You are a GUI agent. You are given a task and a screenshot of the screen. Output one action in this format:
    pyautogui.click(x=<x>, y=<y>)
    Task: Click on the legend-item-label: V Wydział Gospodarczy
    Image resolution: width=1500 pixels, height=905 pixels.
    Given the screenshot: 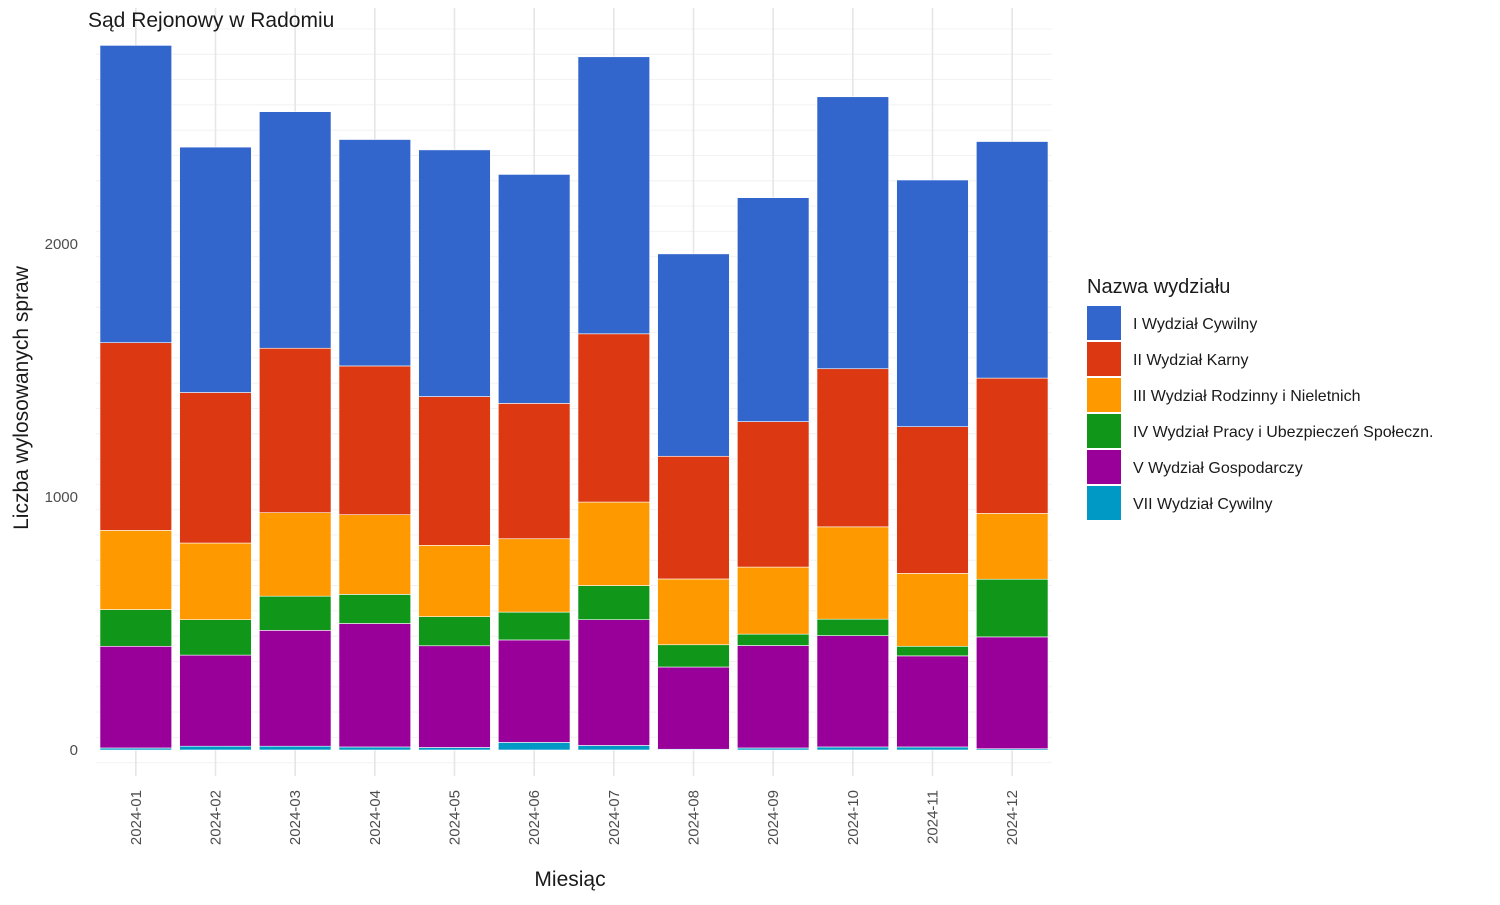 What is the action you would take?
    pyautogui.click(x=1218, y=468)
    